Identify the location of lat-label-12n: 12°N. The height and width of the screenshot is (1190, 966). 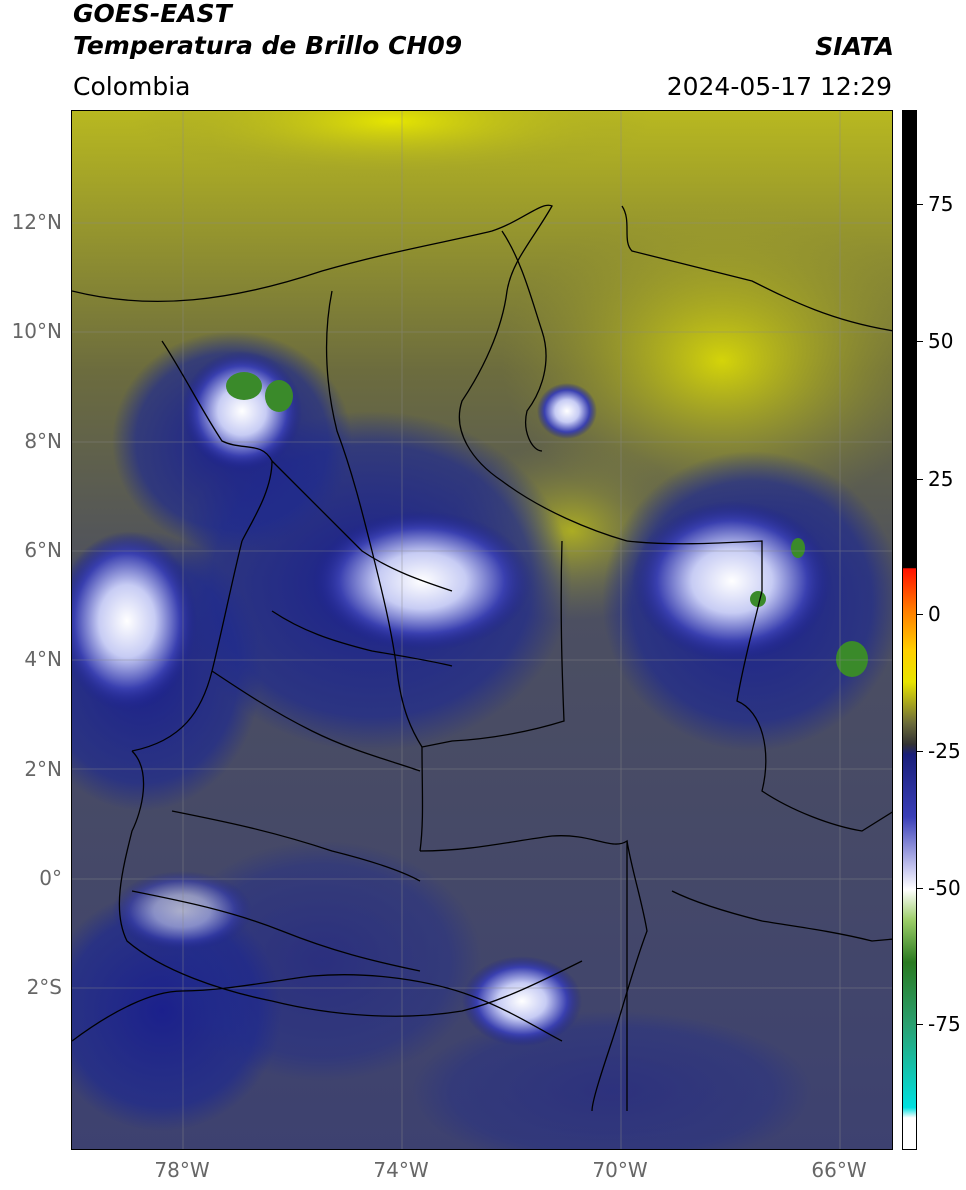
(36, 222).